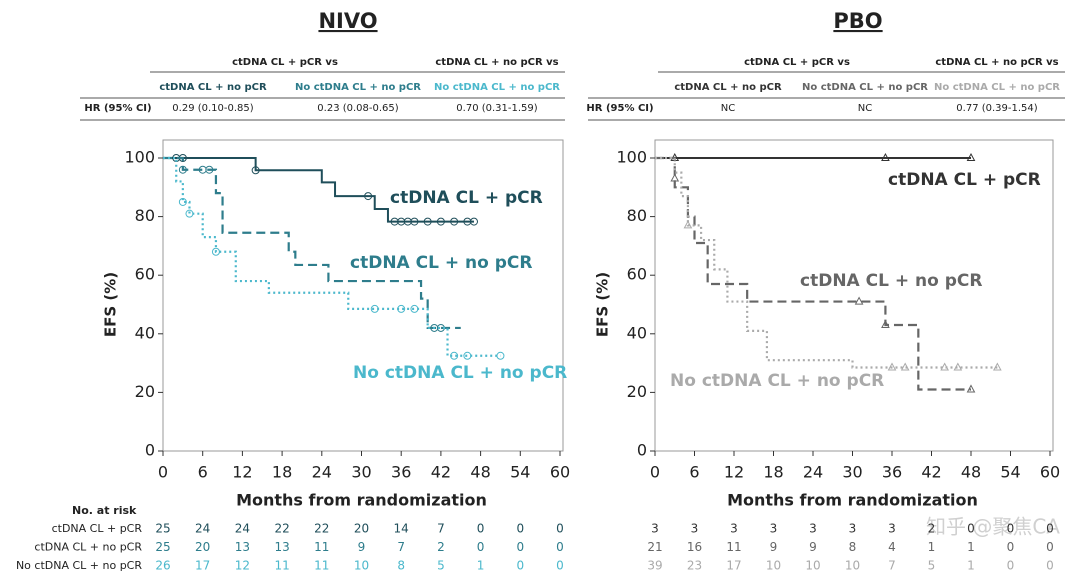 The width and height of the screenshot is (1080, 576). Describe the element at coordinates (857, 21) in the screenshot. I see `panel-title: PBO` at that location.